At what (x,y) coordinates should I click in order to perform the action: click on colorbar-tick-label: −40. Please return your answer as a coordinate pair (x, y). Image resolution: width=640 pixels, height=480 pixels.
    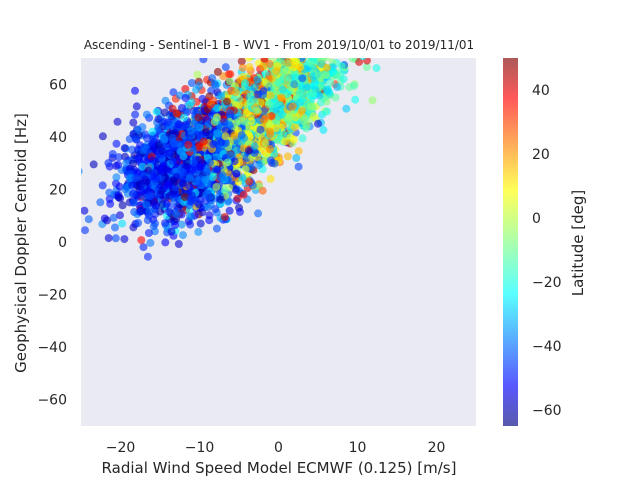
    Looking at the image, I should click on (547, 347).